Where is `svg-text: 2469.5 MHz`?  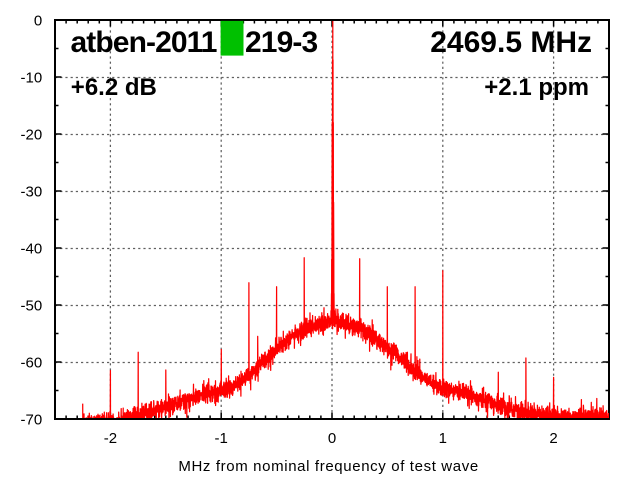 svg-text: 2469.5 MHz is located at coordinates (511, 42).